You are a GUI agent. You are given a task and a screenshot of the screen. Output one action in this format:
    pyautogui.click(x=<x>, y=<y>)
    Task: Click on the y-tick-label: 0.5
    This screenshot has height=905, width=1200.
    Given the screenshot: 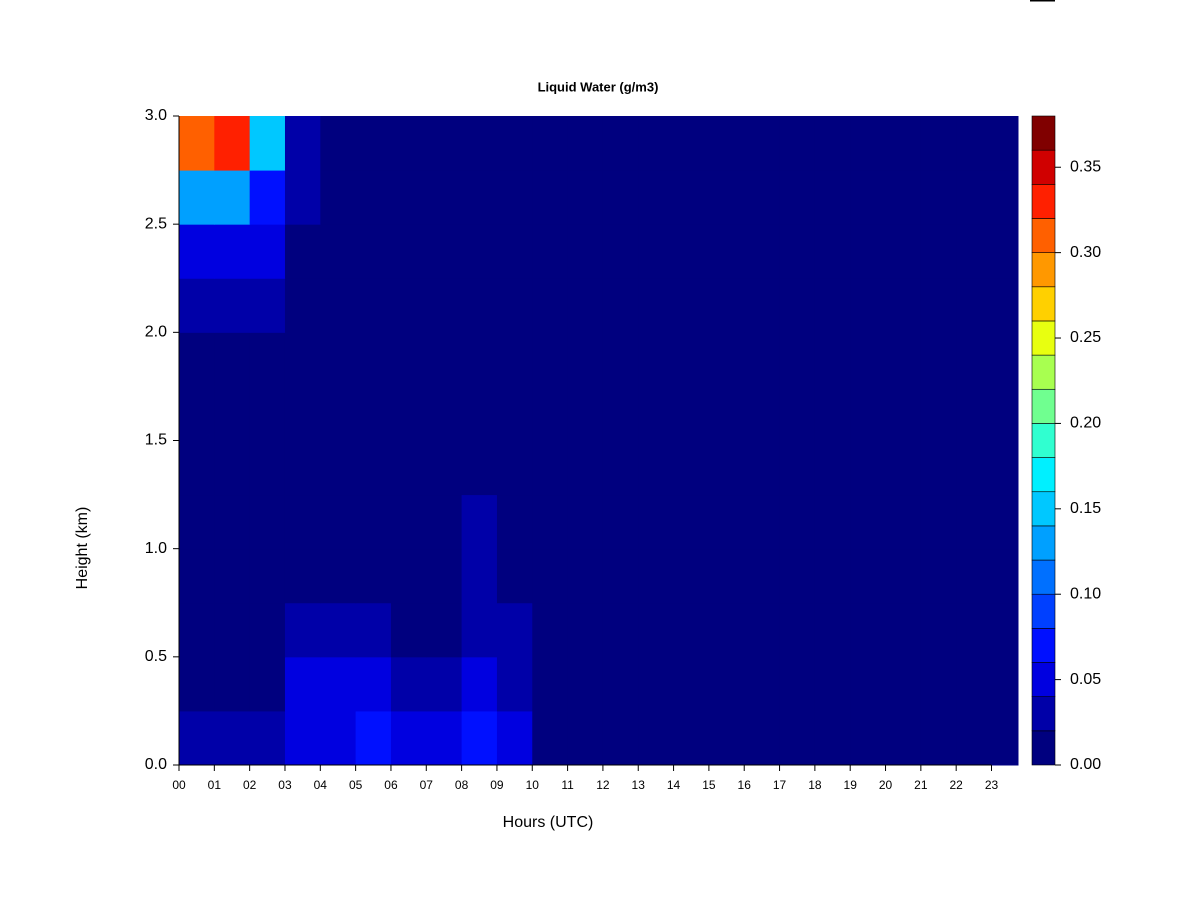 What is the action you would take?
    pyautogui.click(x=156, y=656)
    